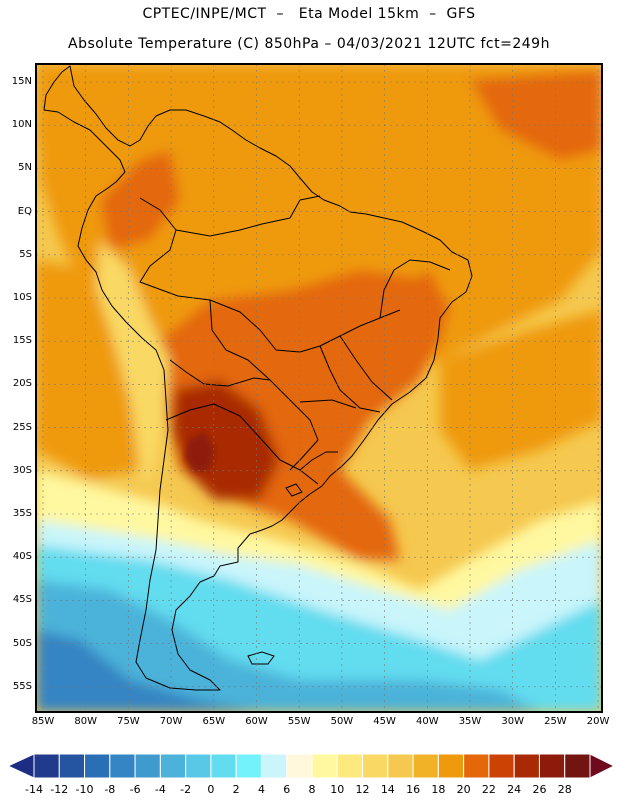 Image resolution: width=618 pixels, height=800 pixels. Describe the element at coordinates (228, 132) in the screenshot. I see `field-caribbean-warm` at that location.